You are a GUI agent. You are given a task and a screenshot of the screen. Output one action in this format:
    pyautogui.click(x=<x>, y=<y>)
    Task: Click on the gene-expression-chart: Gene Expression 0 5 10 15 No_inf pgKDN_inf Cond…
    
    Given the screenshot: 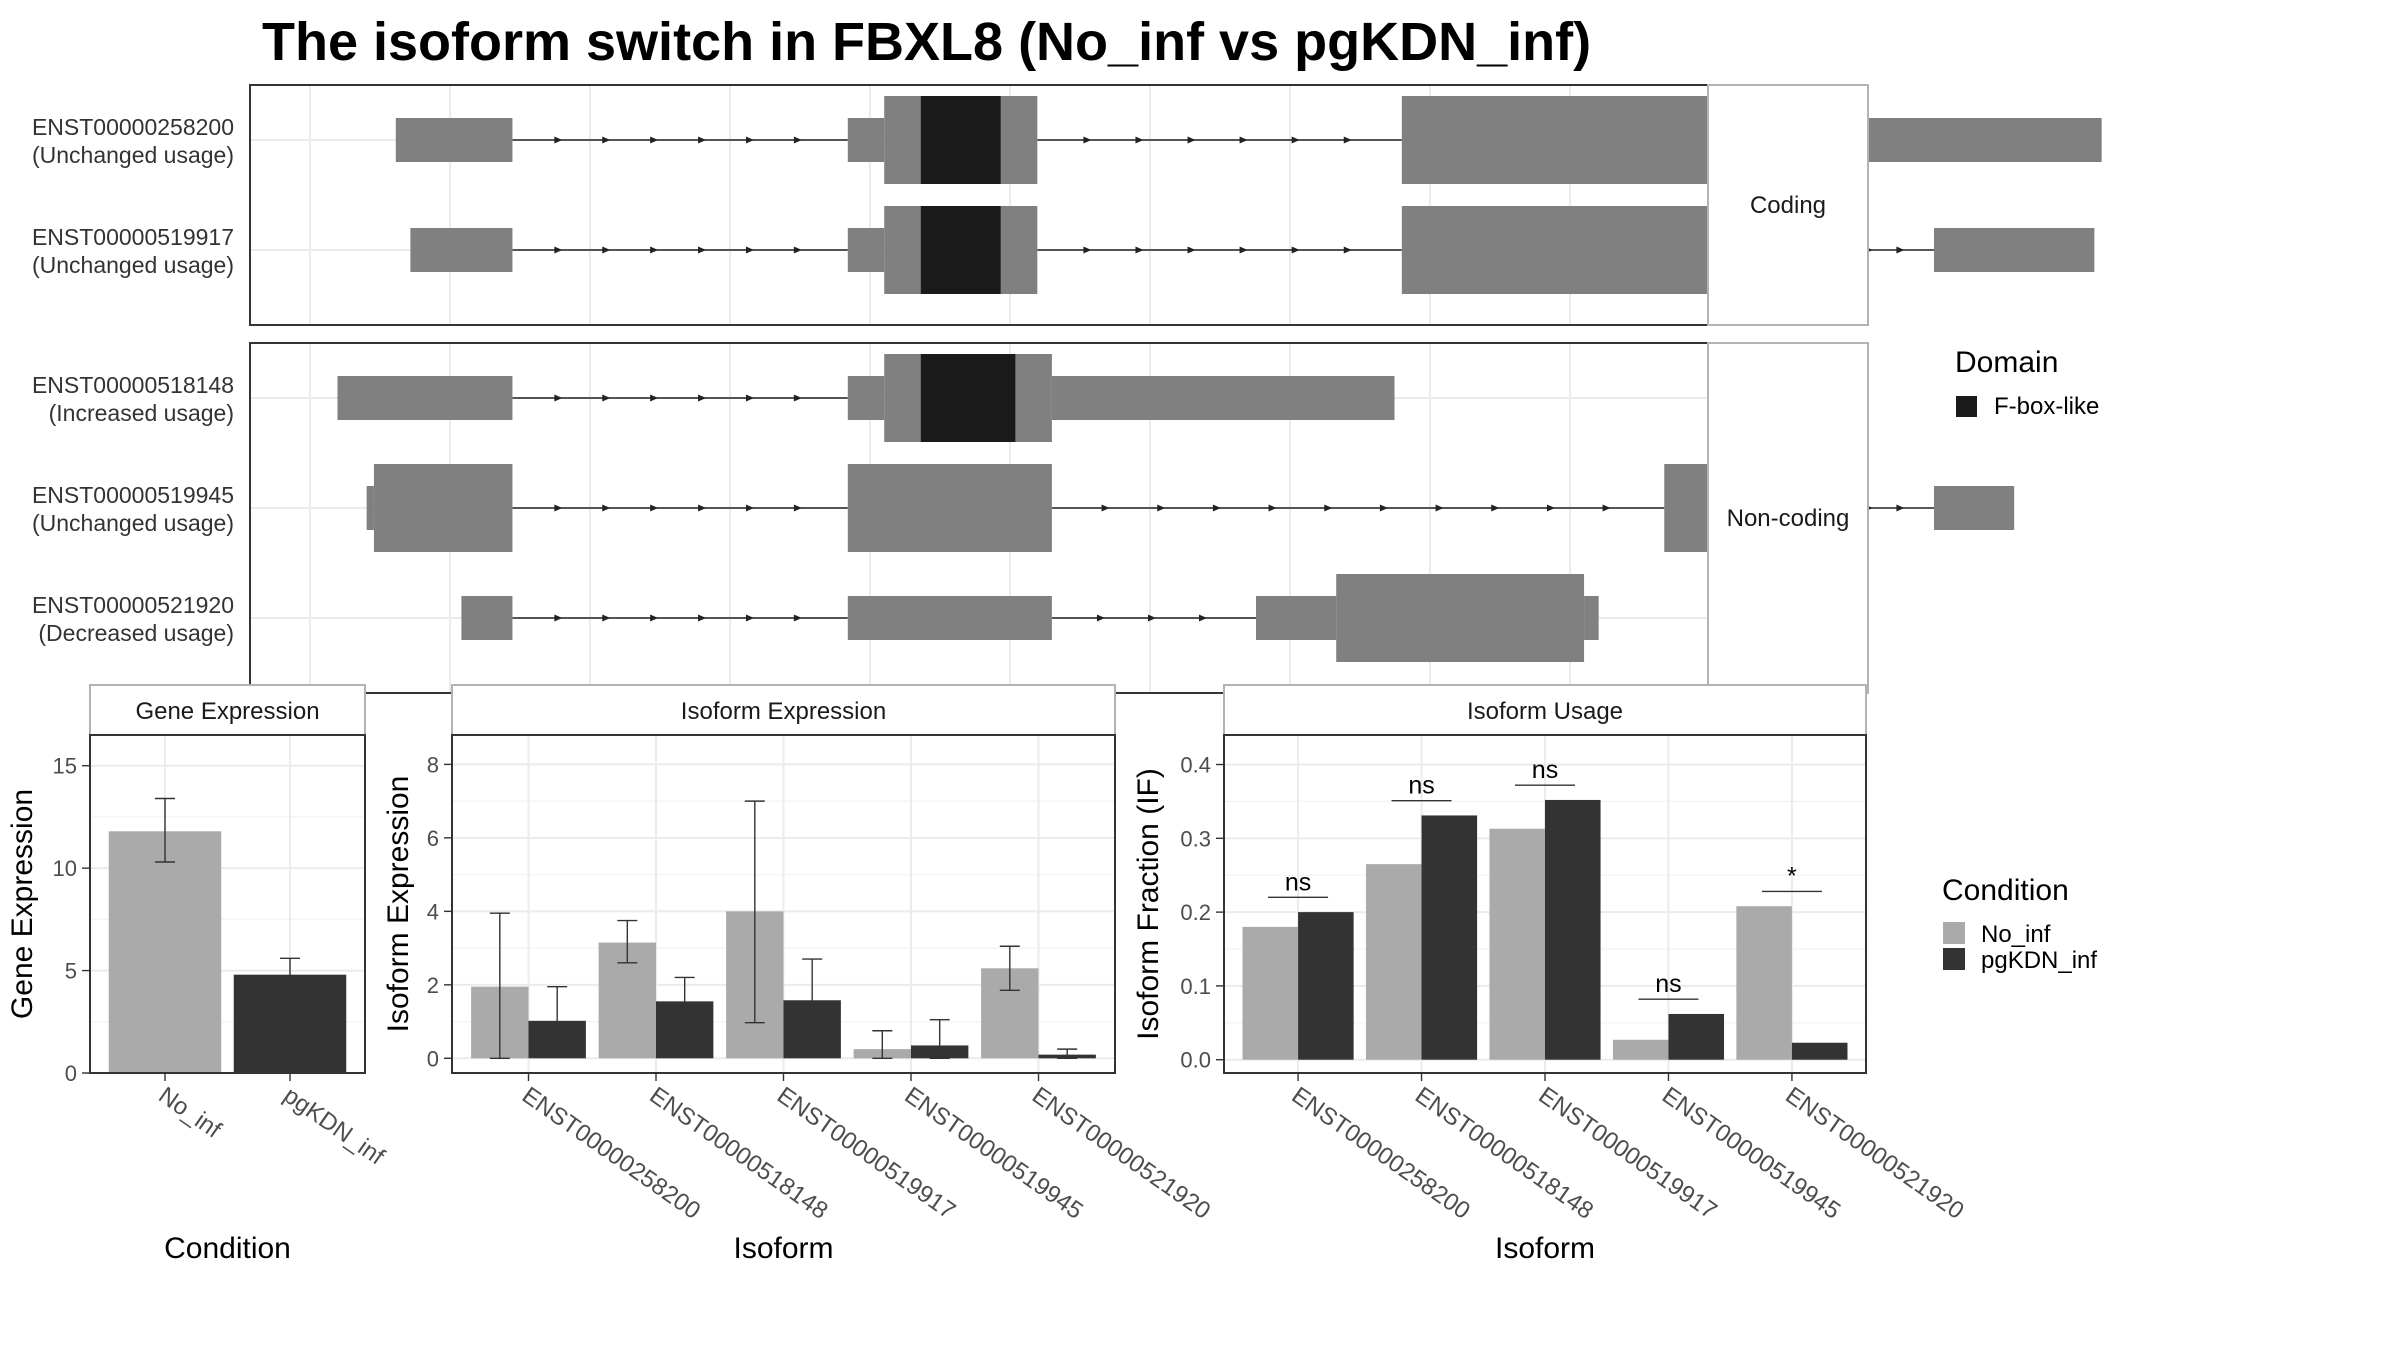 What is the action you would take?
    pyautogui.click(x=197, y=974)
    